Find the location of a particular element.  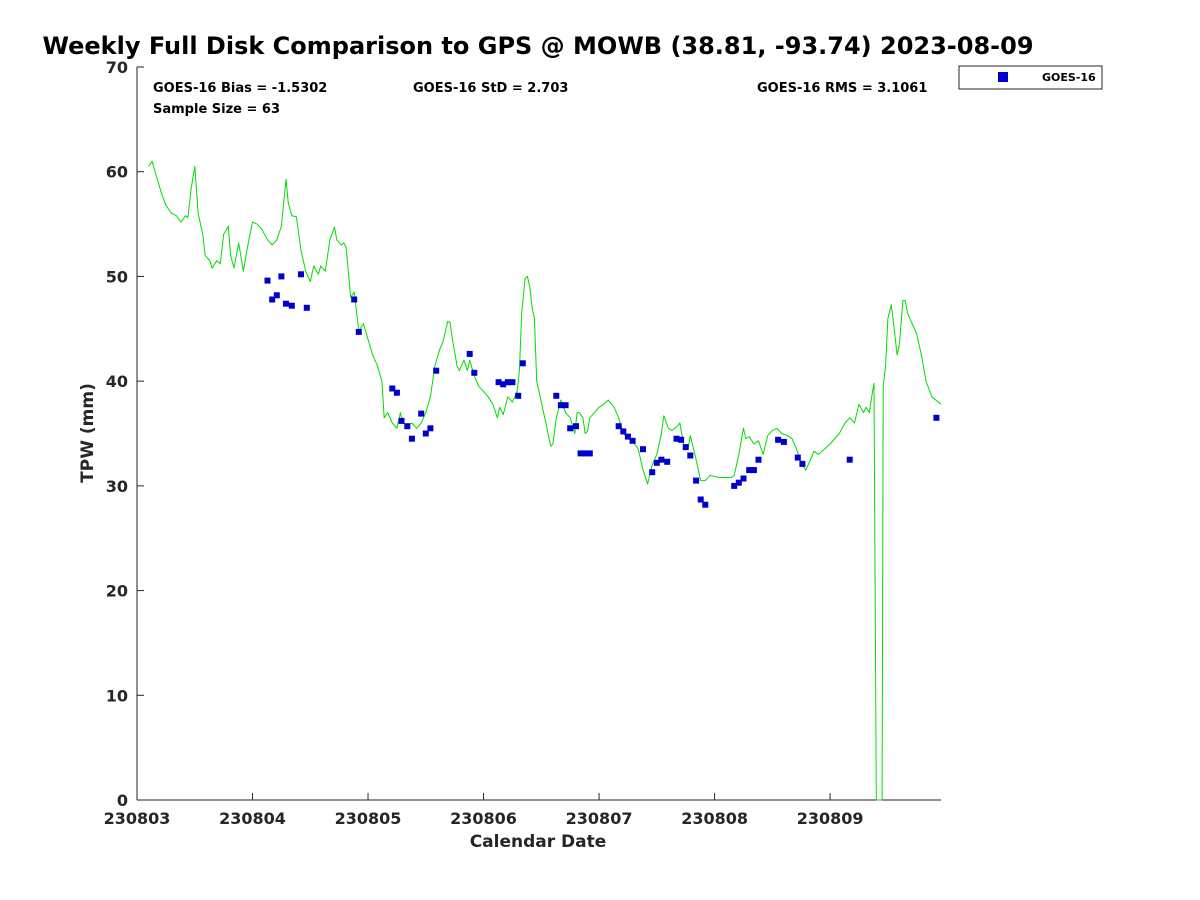

legend-marker is located at coordinates (1003, 77).